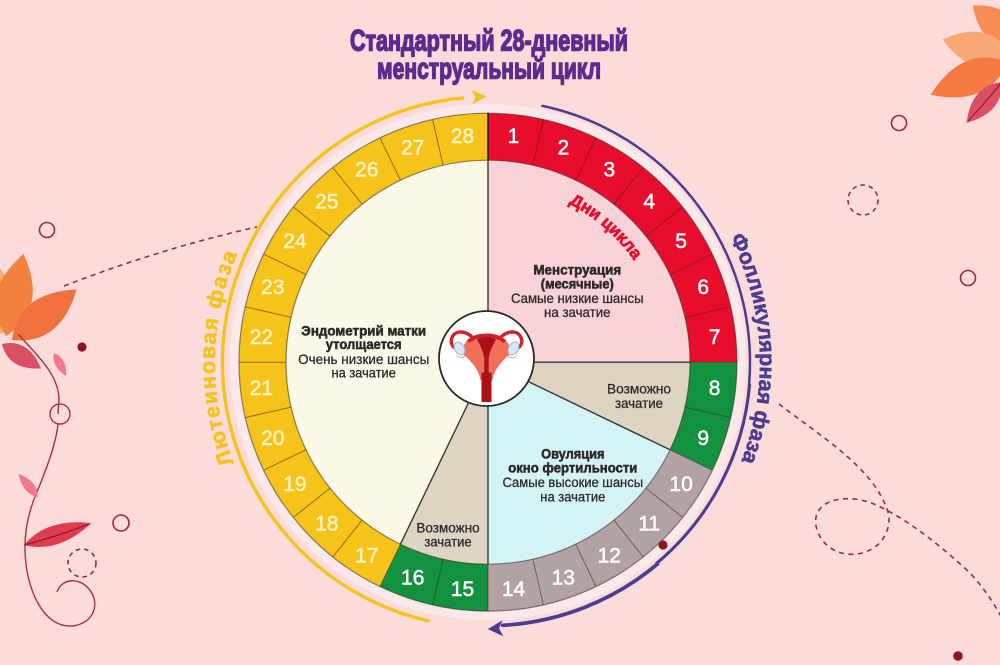 Image resolution: width=1000 pixels, height=665 pixels. What do you see at coordinates (272, 287) in the screenshot?
I see `svg-text: 23` at bounding box center [272, 287].